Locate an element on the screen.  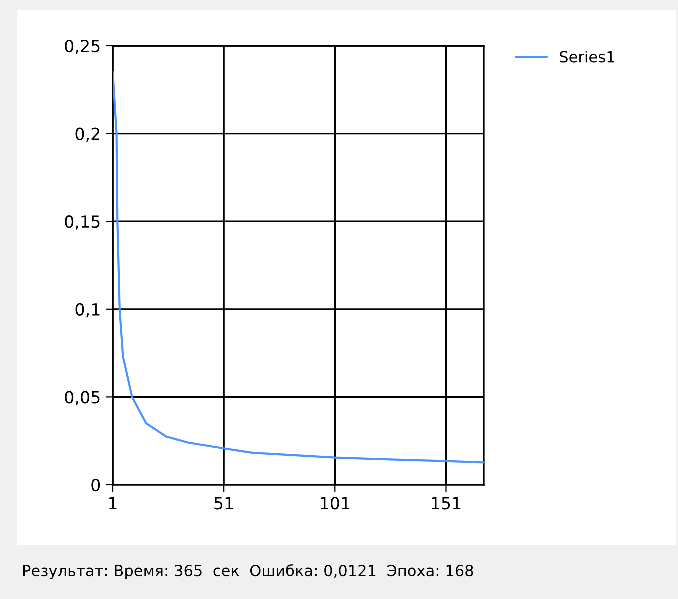
y-tick-label: 0,1 is located at coordinates (88, 310).